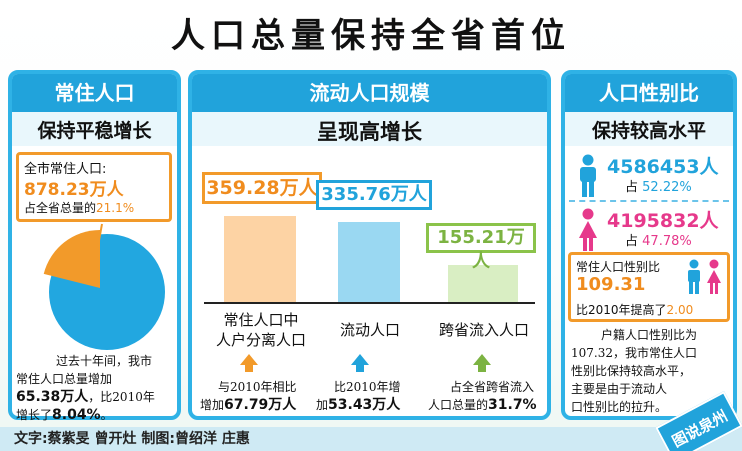 This screenshot has width=742, height=451. I want to click on couple-icon, so click(704, 276).